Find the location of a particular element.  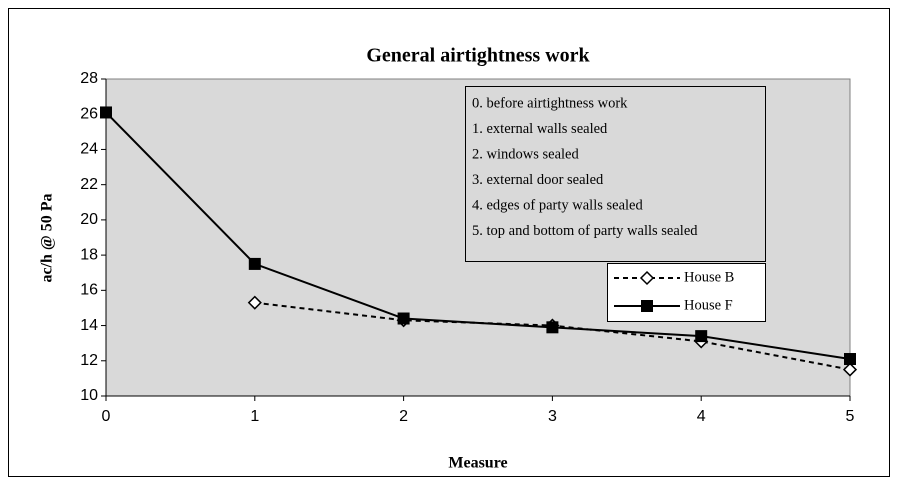

x-tick-label: 0 is located at coordinates (106, 416).